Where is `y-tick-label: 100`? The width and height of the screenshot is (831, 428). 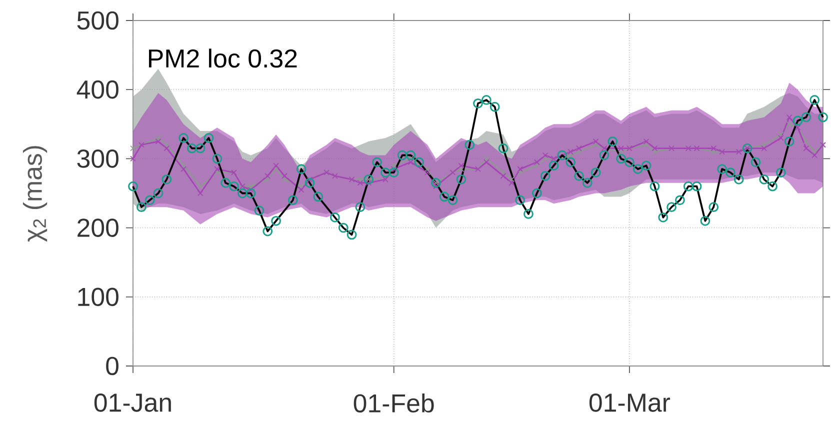 y-tick-label: 100 is located at coordinates (98, 297).